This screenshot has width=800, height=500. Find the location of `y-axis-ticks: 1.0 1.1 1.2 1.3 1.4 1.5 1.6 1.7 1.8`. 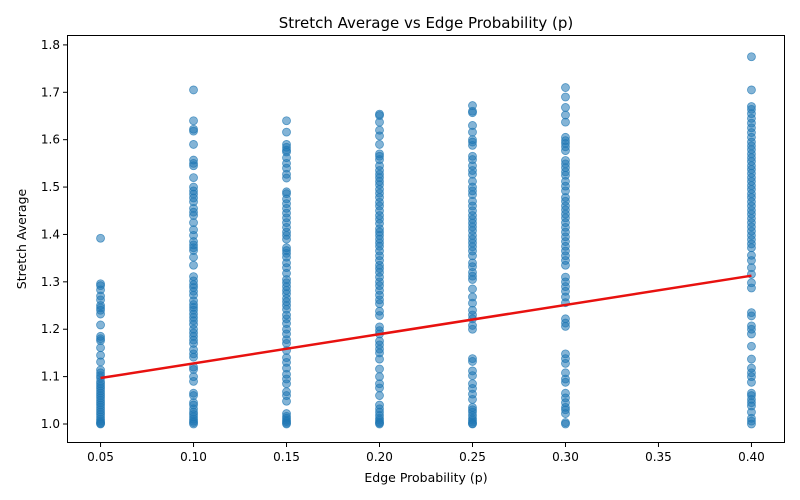

y-axis-ticks: 1.0 1.1 1.2 1.3 1.4 1.5 1.6 1.7 1.8 is located at coordinates (54, 234).